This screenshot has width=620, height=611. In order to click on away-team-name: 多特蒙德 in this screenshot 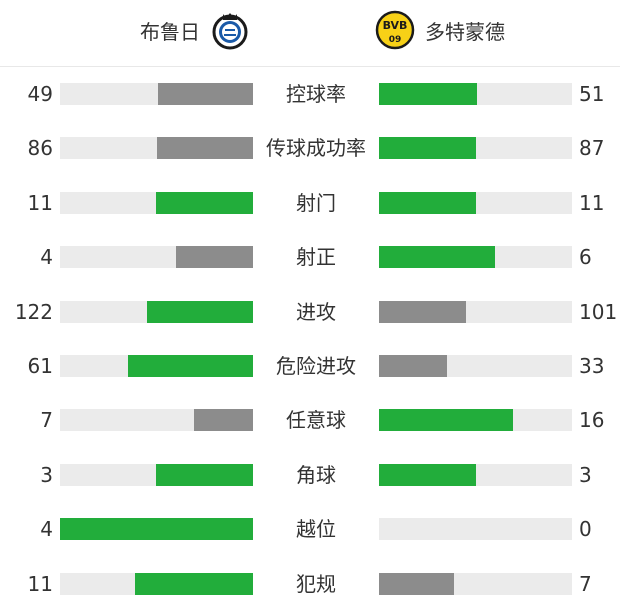, I will do `click(465, 31)`.